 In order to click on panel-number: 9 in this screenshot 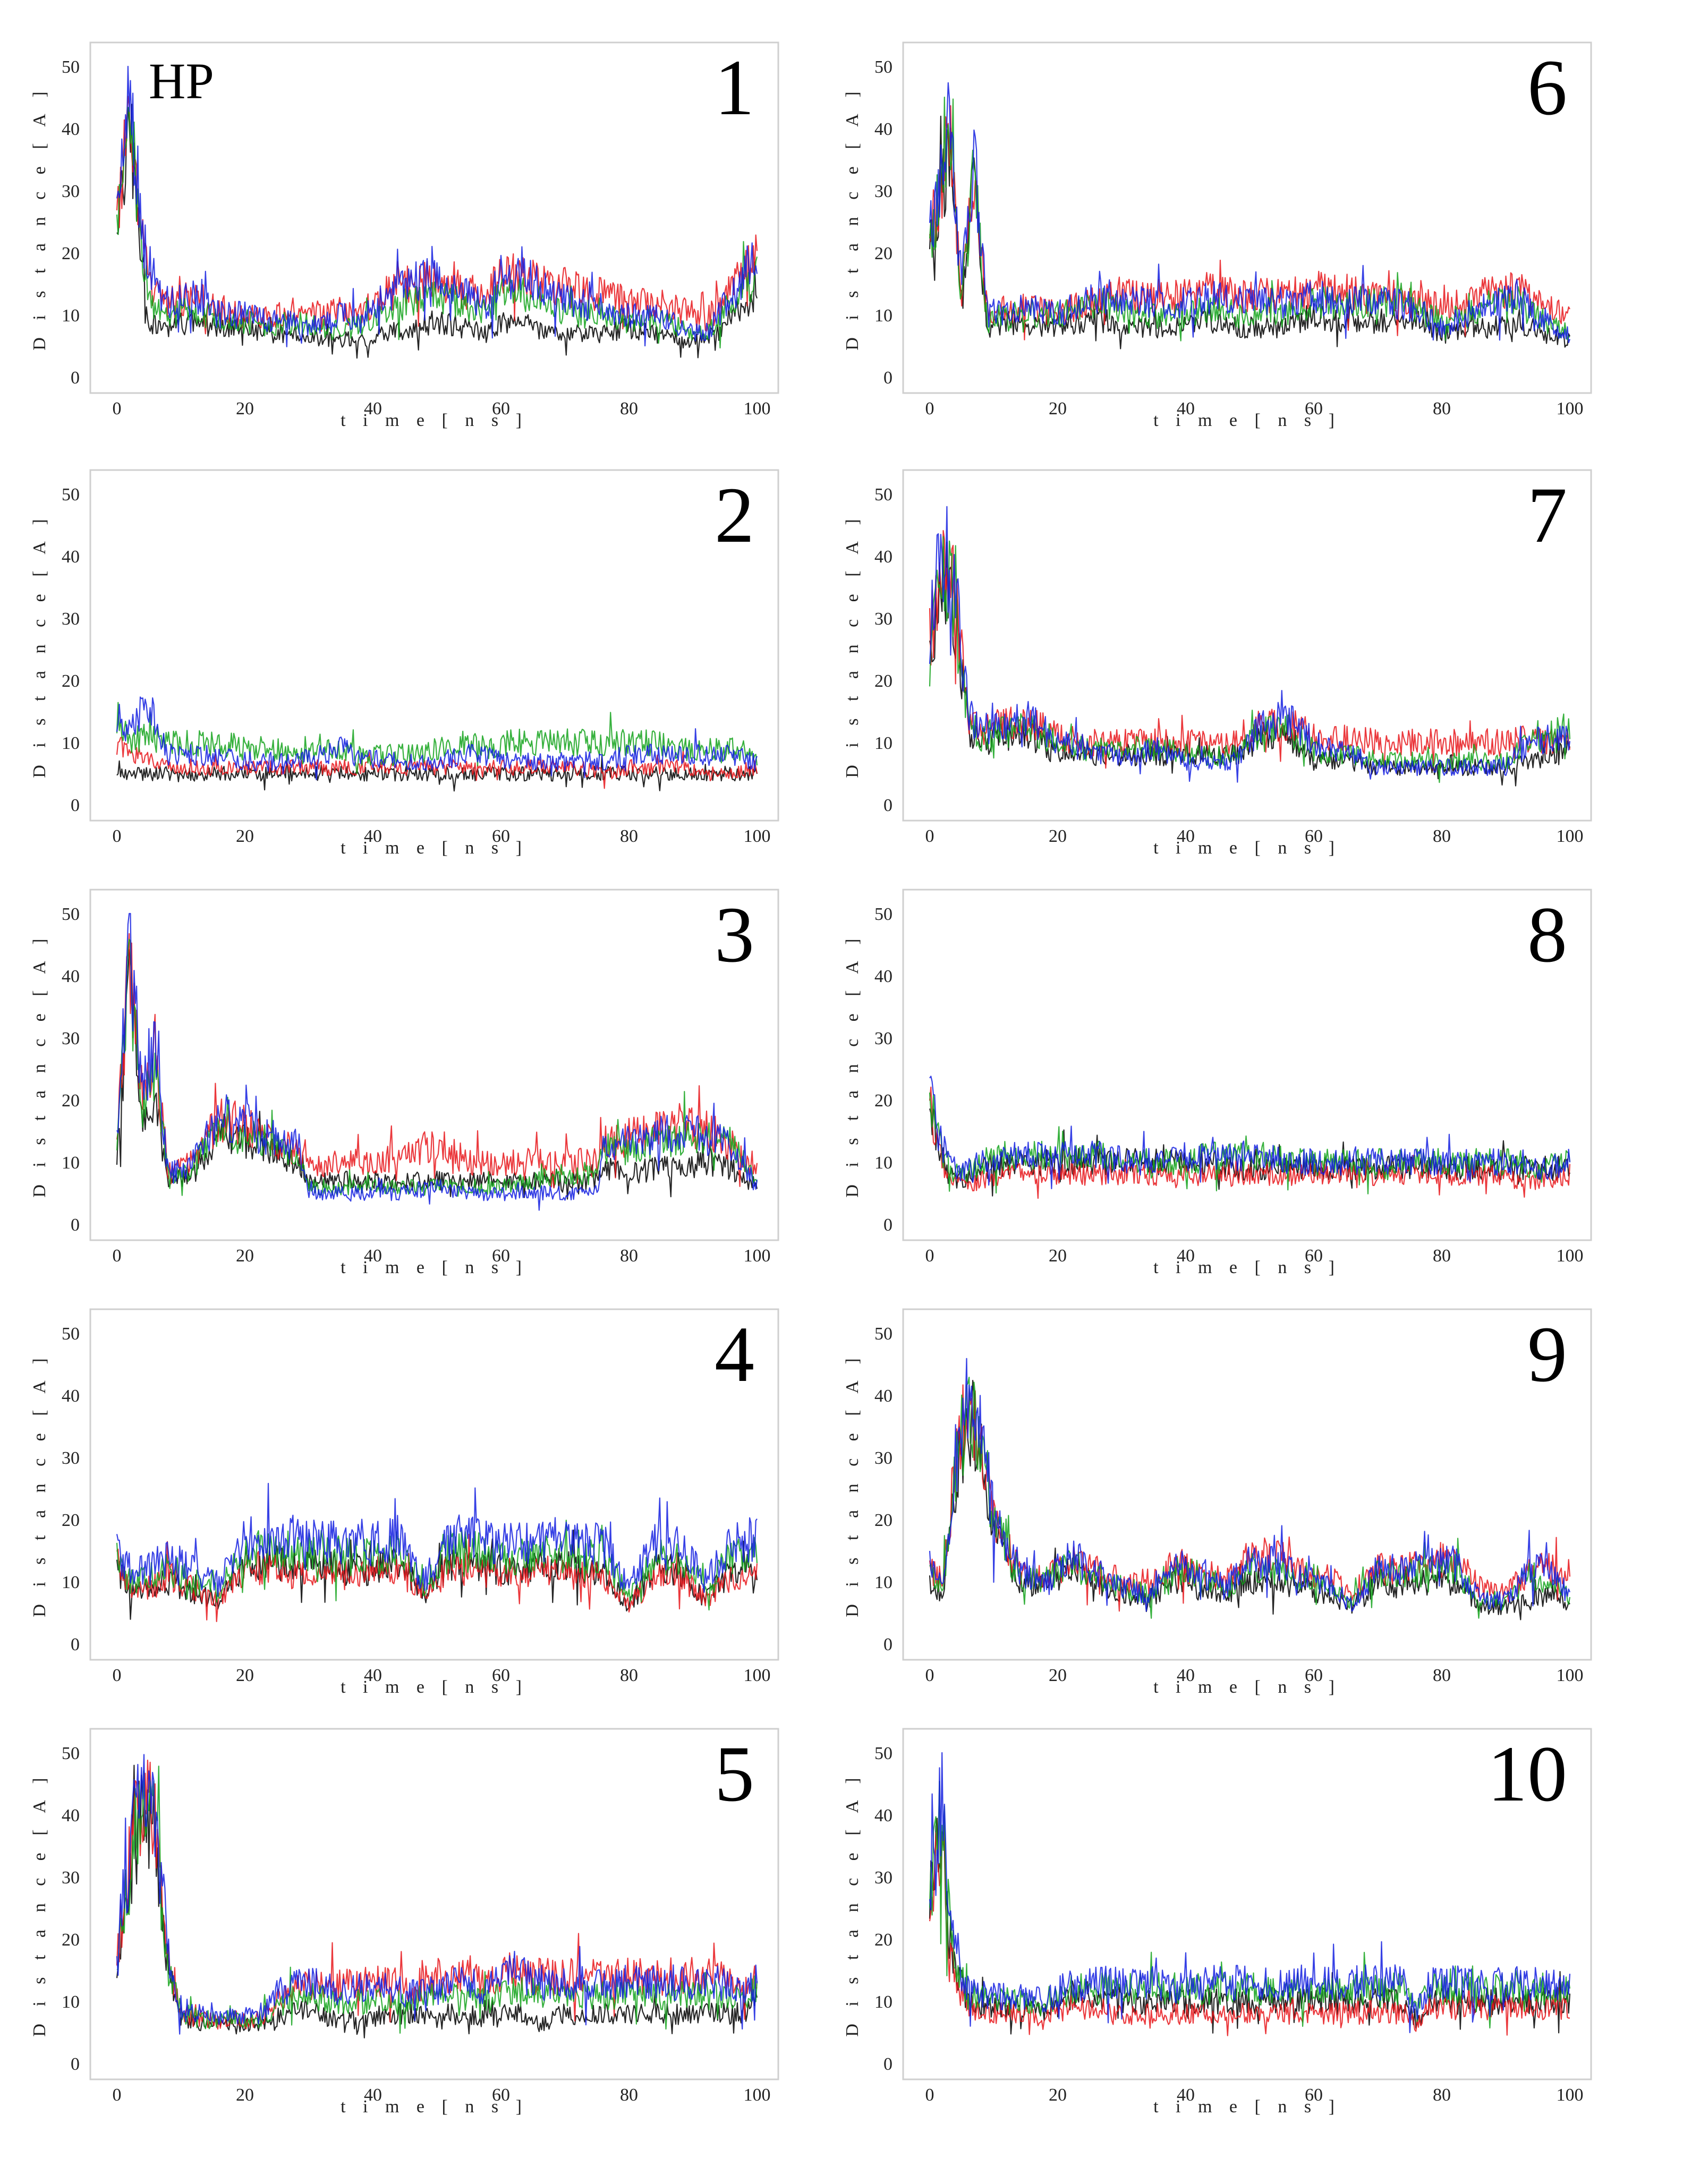, I will do `click(1547, 1354)`.